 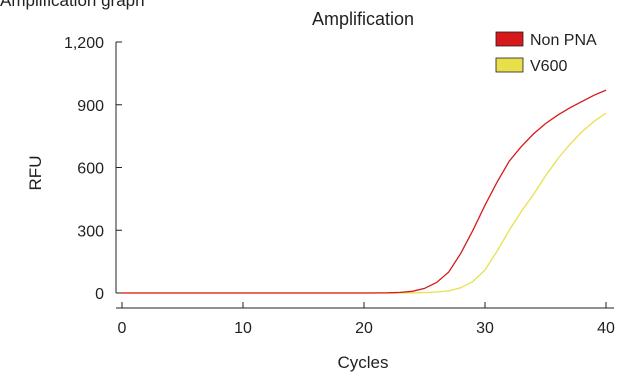 What do you see at coordinates (563, 40) in the screenshot?
I see `legend-label-non-pna: Non PNA` at bounding box center [563, 40].